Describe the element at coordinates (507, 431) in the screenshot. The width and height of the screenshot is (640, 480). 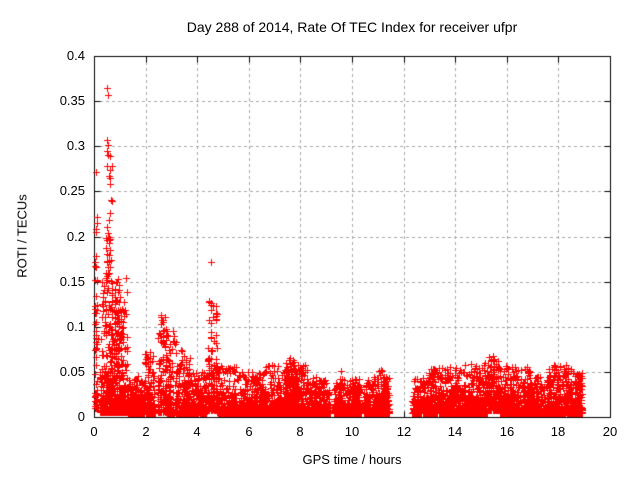
I see `x-tick-label: 16` at that location.